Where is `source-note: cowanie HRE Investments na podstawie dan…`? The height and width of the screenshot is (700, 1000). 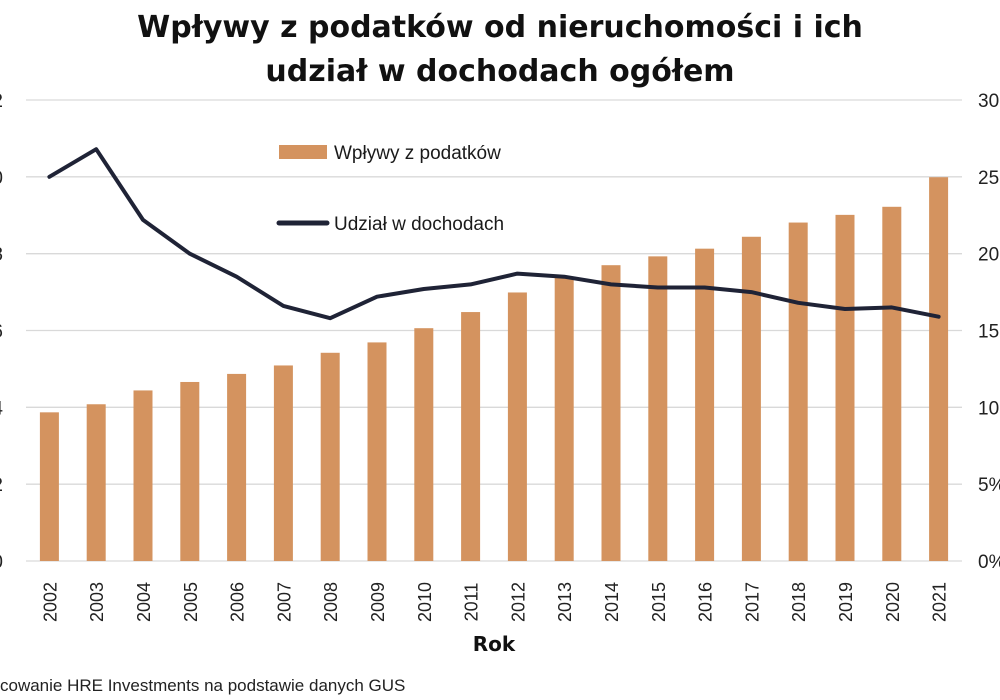
source-note: cowanie HRE Investments na podstawie dan… is located at coordinates (203, 685).